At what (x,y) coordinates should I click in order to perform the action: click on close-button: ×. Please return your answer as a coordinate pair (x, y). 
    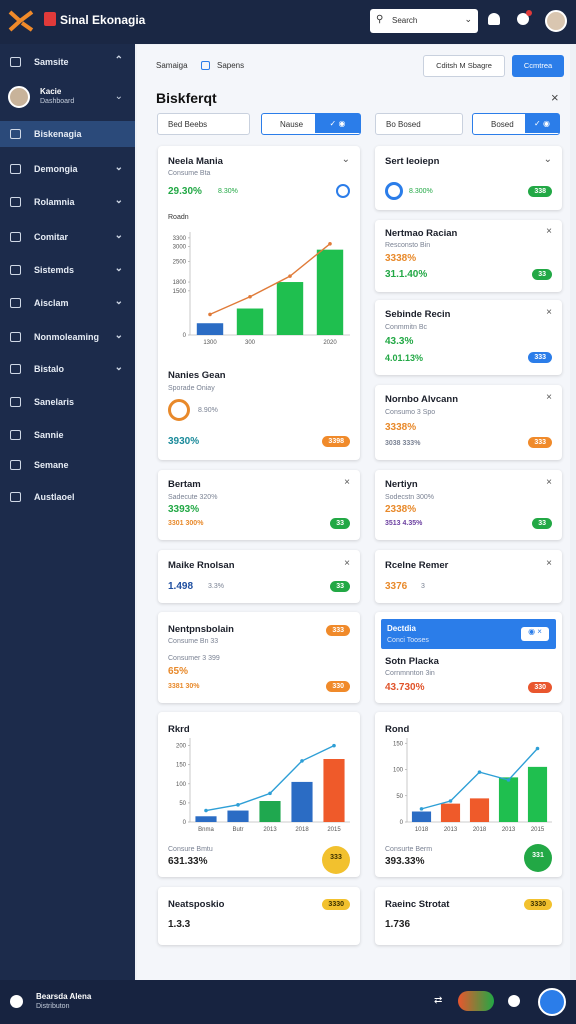
    Looking at the image, I should click on (555, 97).